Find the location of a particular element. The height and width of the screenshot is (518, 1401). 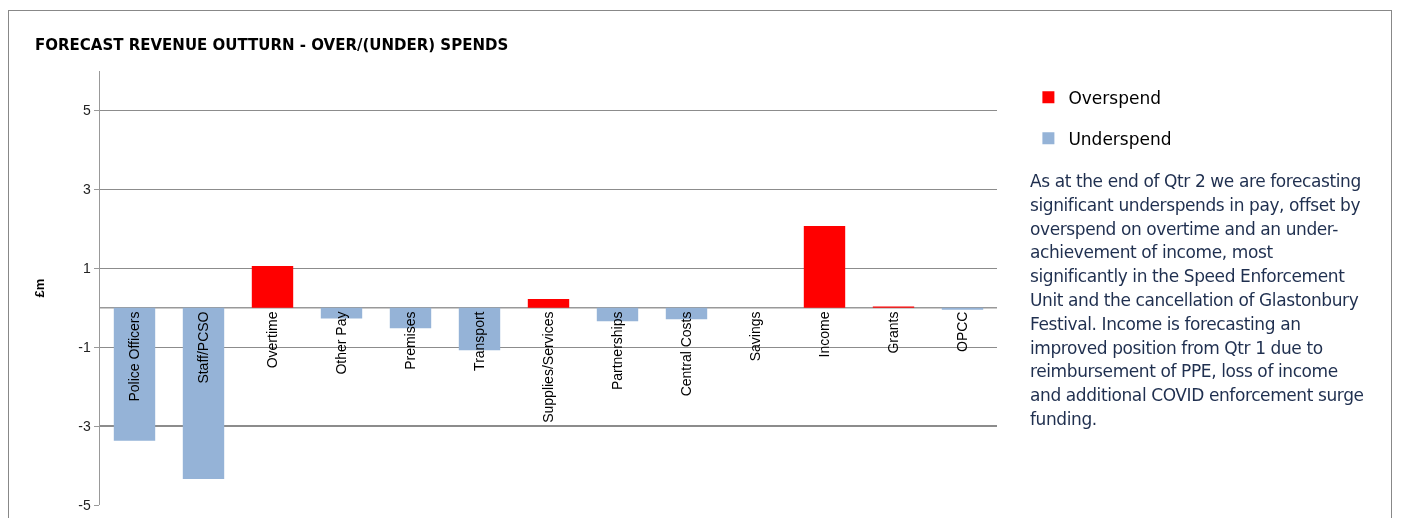

x-tick-label: Supplies/Services is located at coordinates (548, 367).